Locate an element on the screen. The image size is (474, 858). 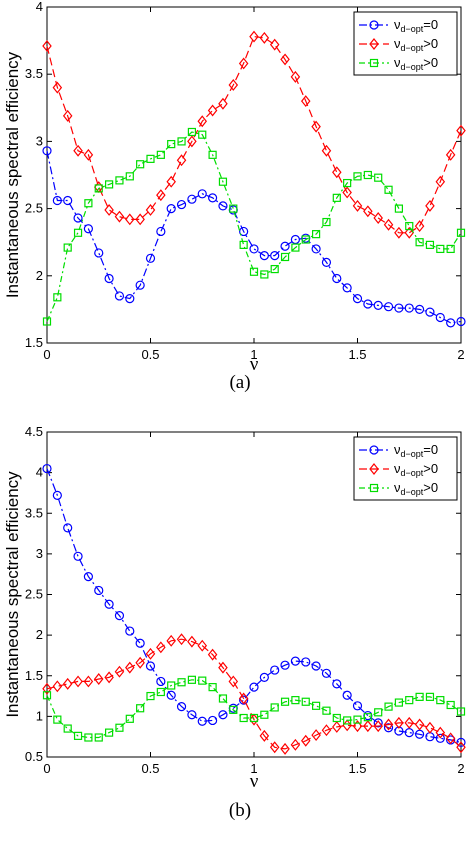
legend: νd−opt=0 νd−opt>0 νd−opt>0 is located at coordinates (405, 43).